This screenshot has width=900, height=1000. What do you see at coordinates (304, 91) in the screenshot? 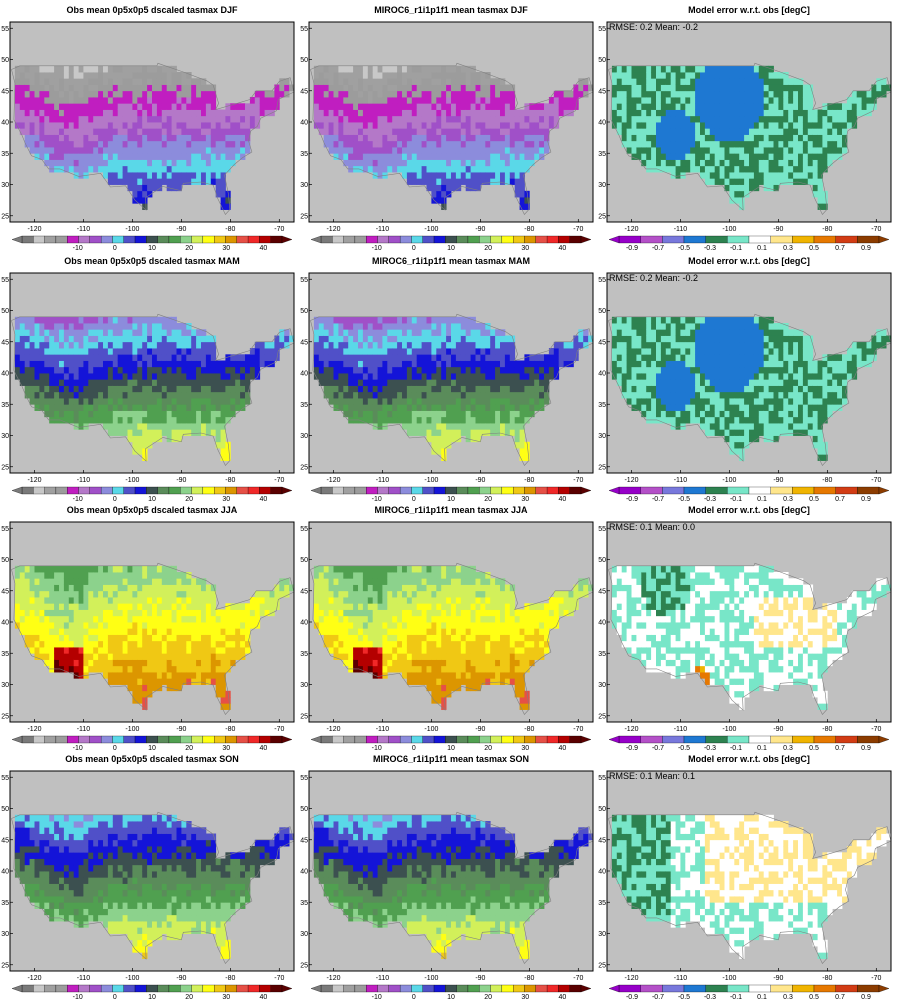
I see `y-tick-label: 45` at bounding box center [304, 91].